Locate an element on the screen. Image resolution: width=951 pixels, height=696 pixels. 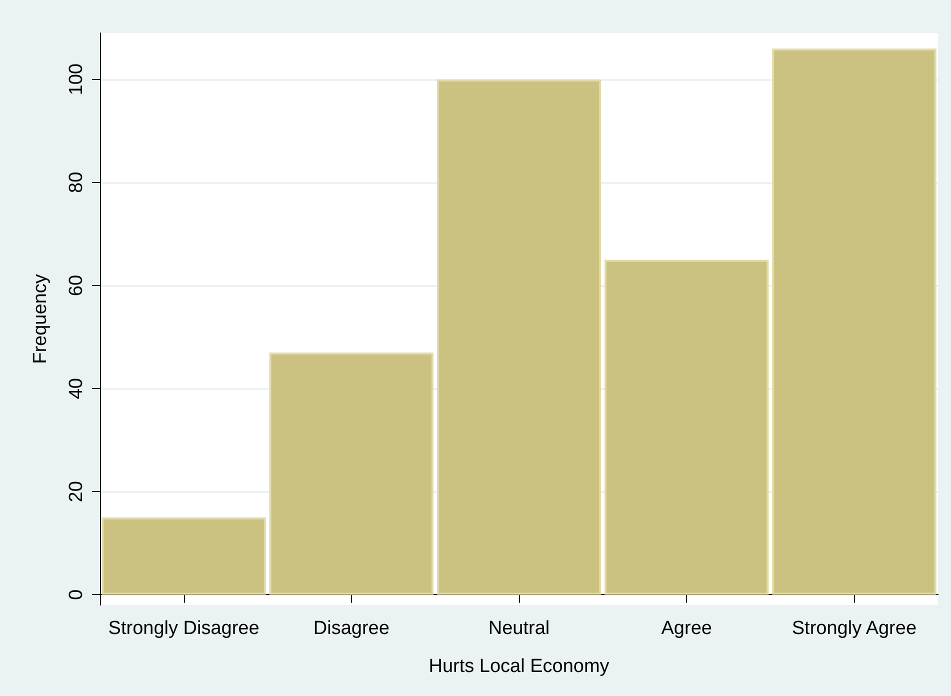
y-tick-label: 20 is located at coordinates (76, 491).